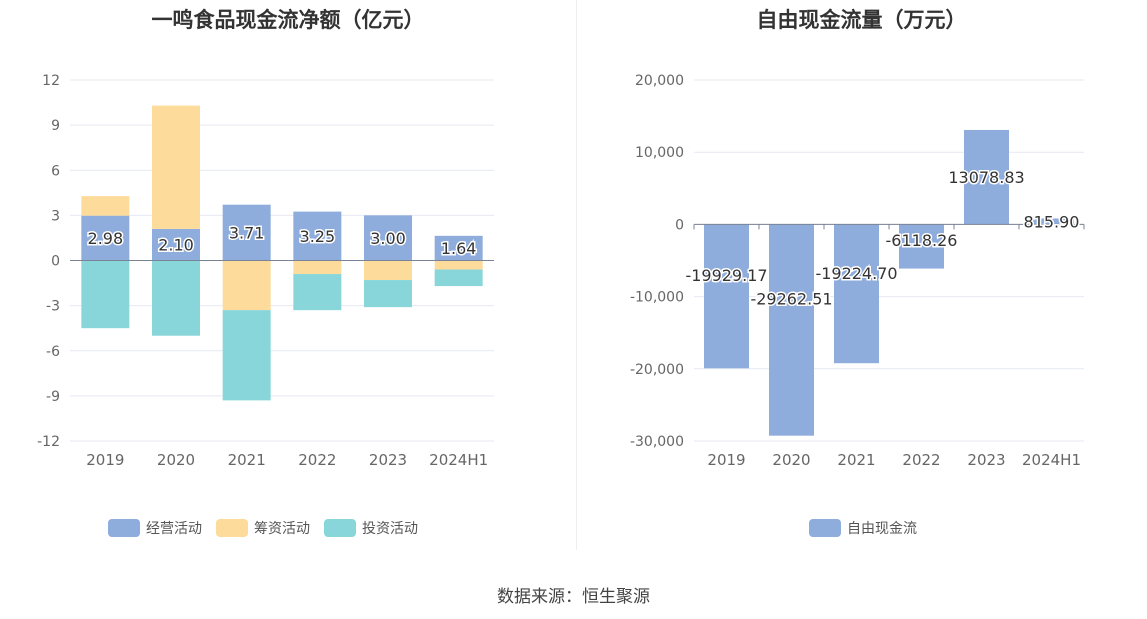 Image resolution: width=1147 pixels, height=619 pixels. Describe the element at coordinates (882, 529) in the screenshot. I see `legend-label-fcf: 自由现金流` at that location.